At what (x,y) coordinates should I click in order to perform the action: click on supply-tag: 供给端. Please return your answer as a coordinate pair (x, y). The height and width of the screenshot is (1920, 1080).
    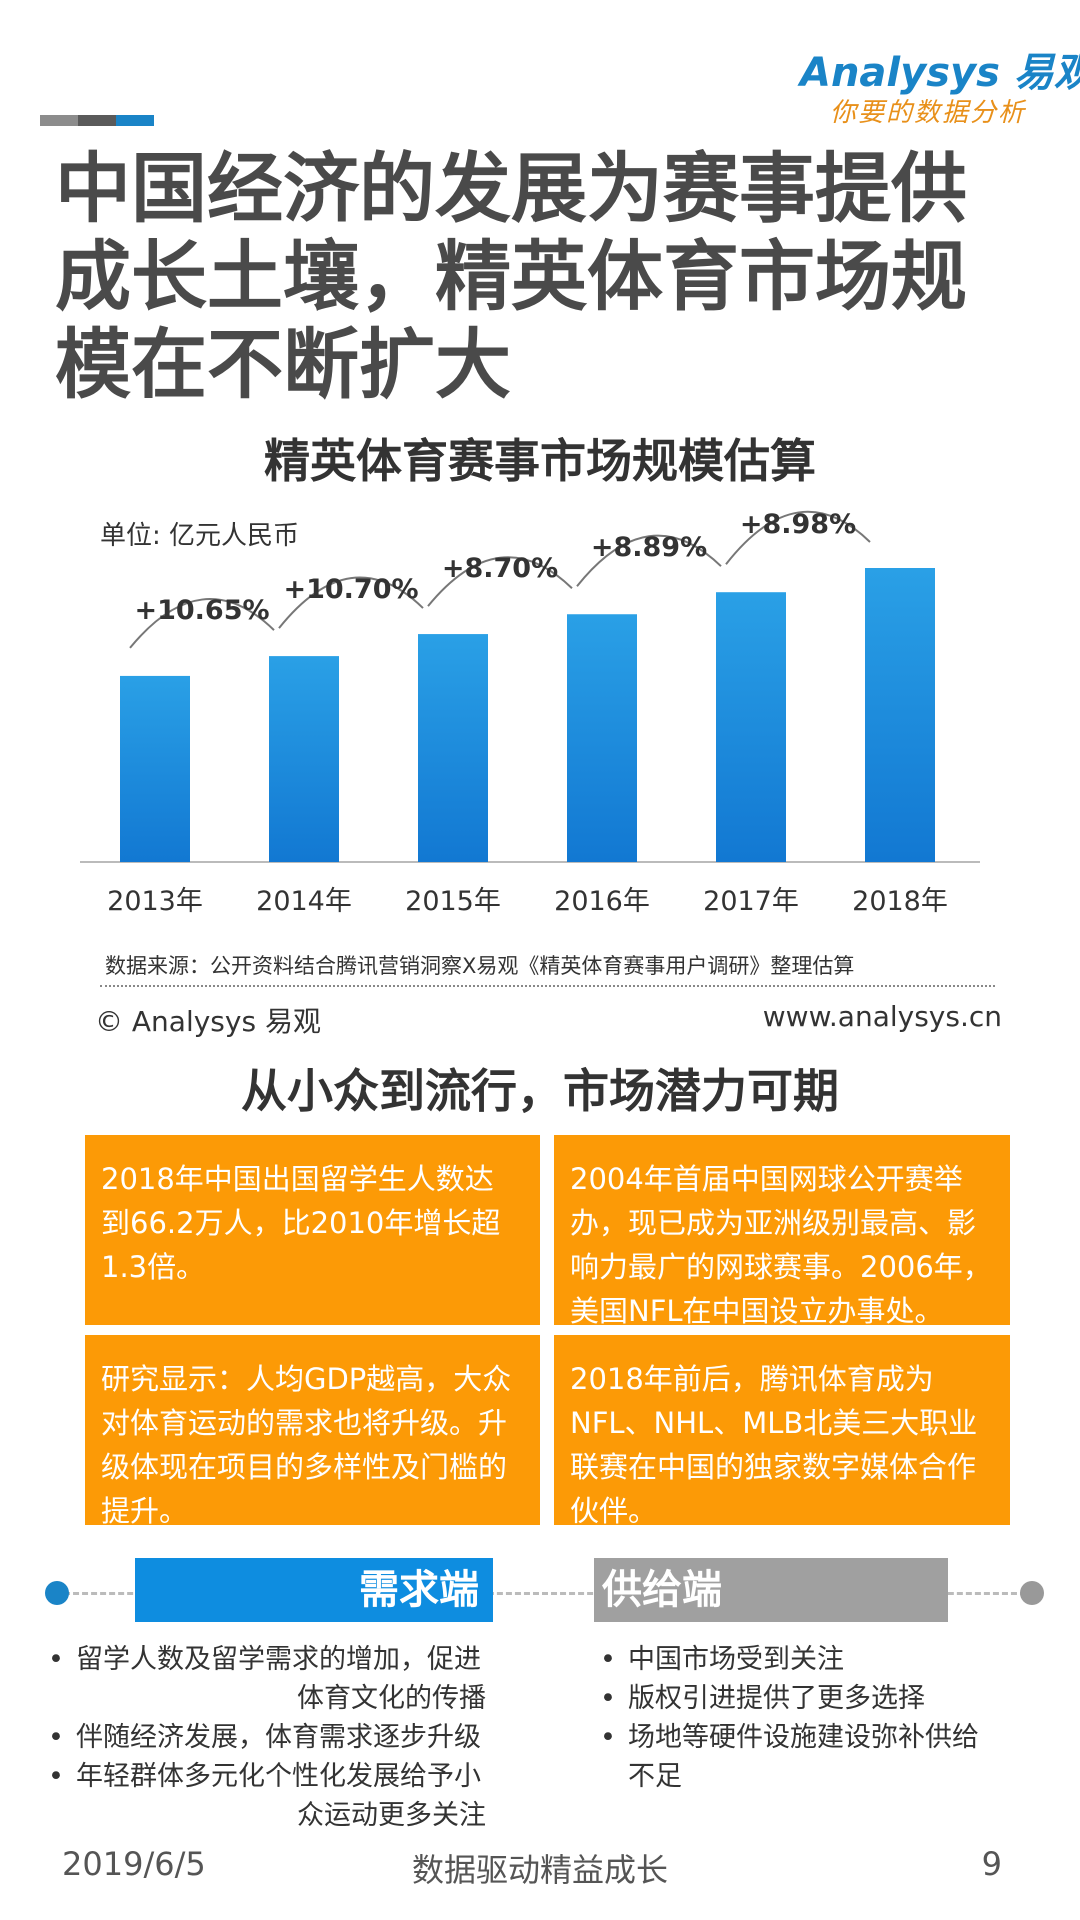
    Looking at the image, I should click on (771, 1590).